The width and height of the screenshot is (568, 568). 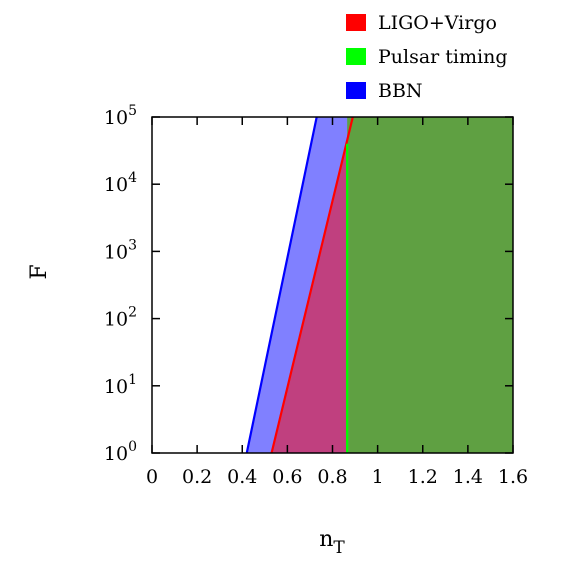 I want to click on x-tick-label: 1, so click(x=378, y=477).